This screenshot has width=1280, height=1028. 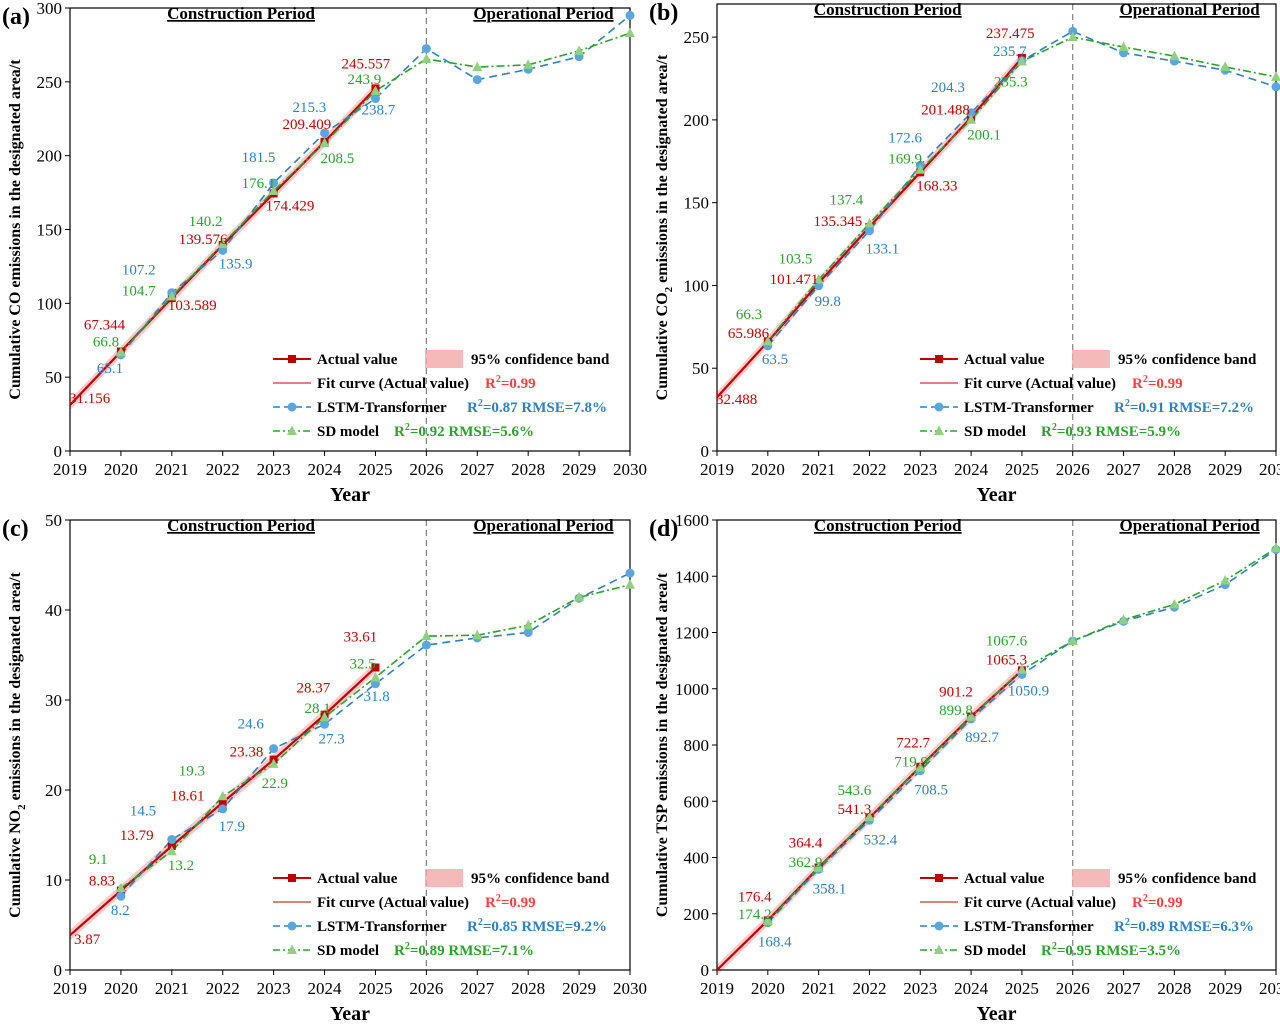 What do you see at coordinates (663, 13) in the screenshot?
I see `panel-label: (b)` at bounding box center [663, 13].